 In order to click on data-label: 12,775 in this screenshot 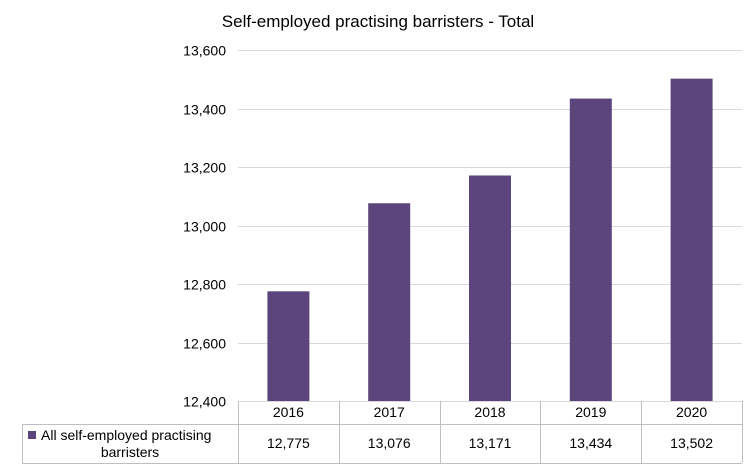, I will do `click(288, 443)`.